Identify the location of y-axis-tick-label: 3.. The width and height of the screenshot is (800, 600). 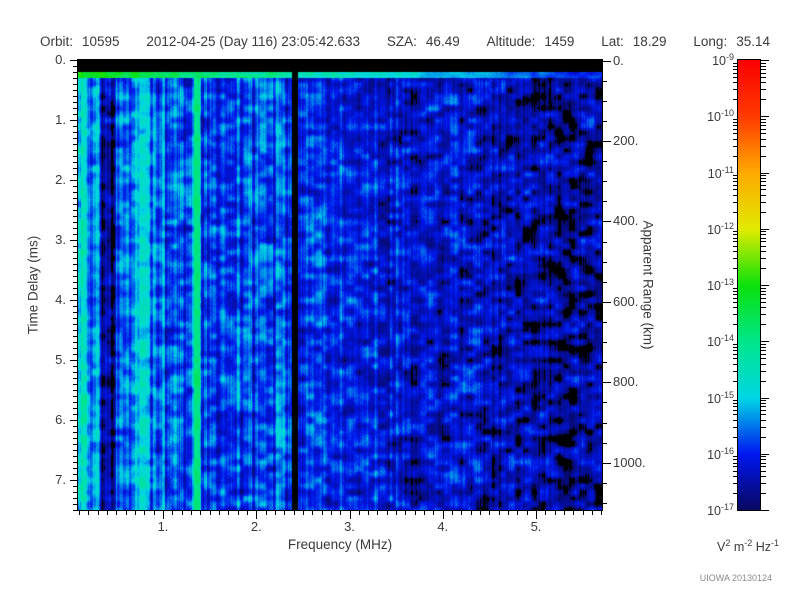
(60, 239).